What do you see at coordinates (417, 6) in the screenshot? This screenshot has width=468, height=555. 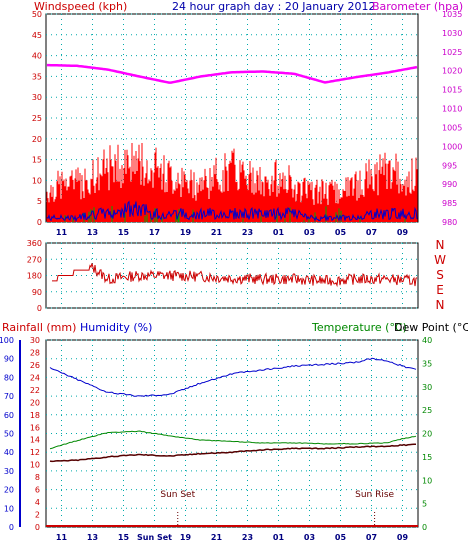 I see `barometer-axis-title: Barometer (hpa)` at bounding box center [417, 6].